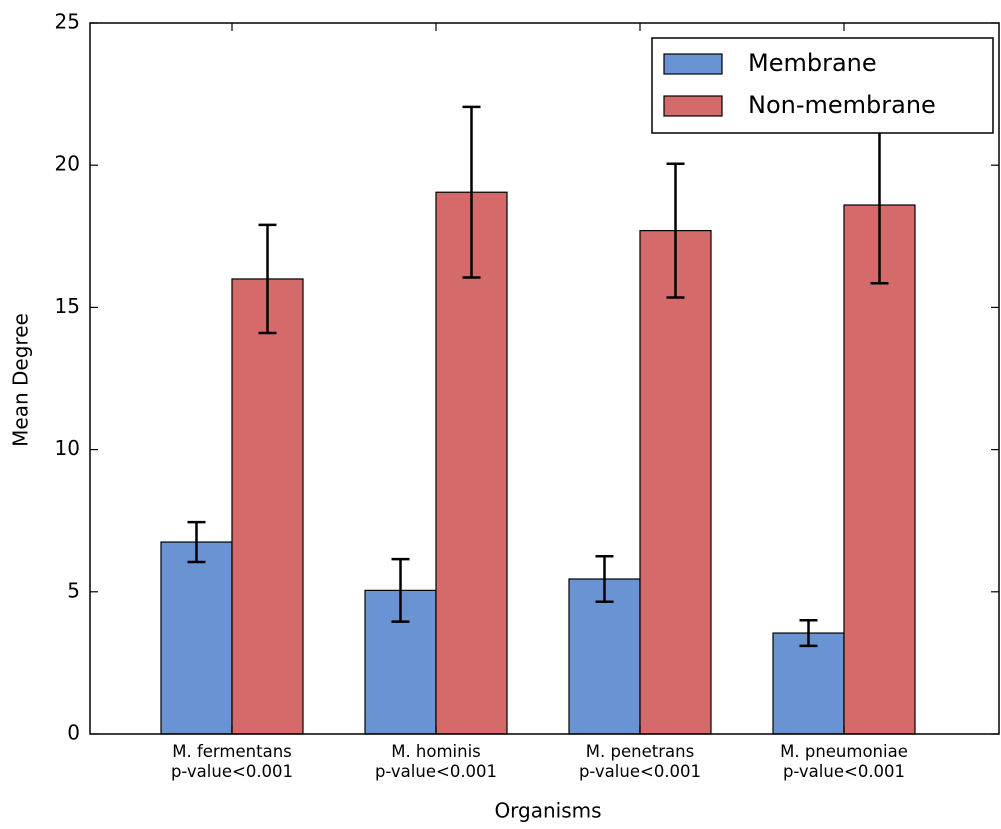  What do you see at coordinates (73, 733) in the screenshot?
I see `y-tick-label: 0` at bounding box center [73, 733].